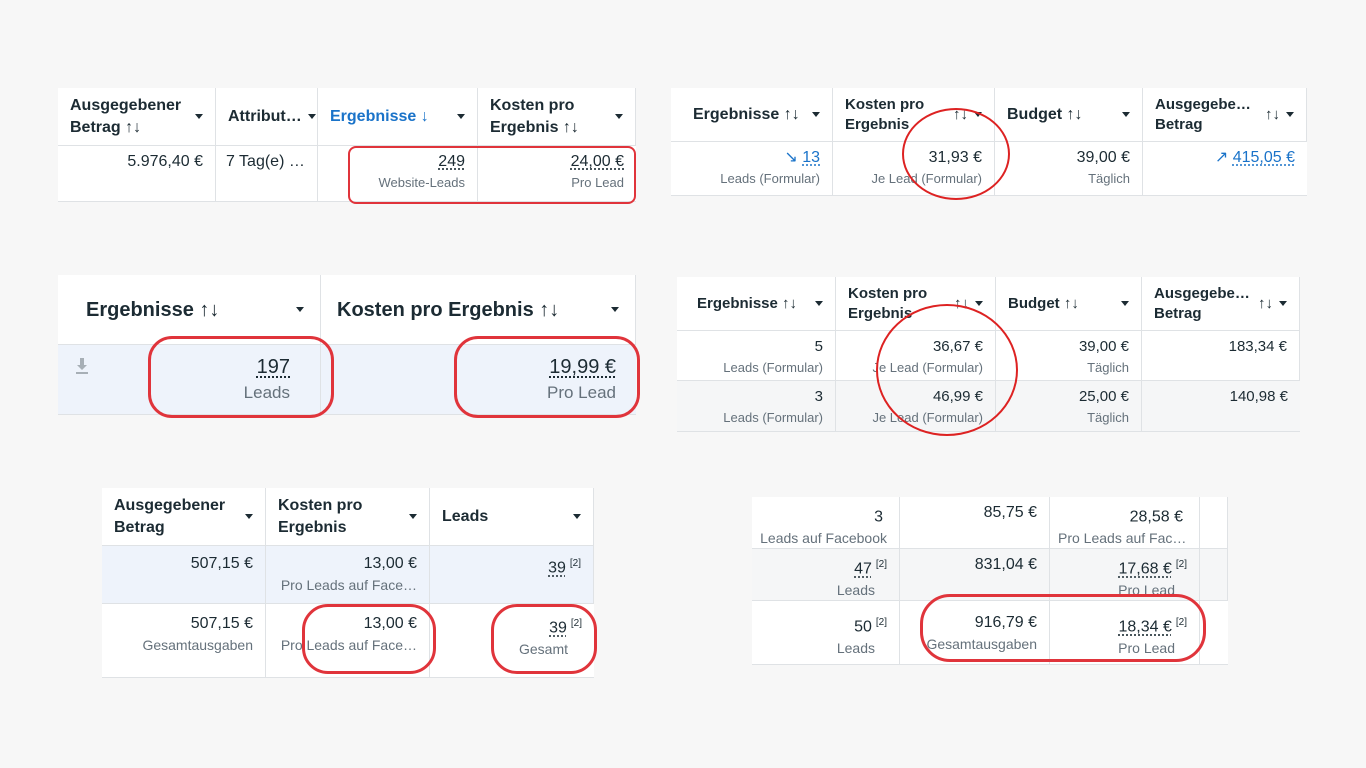 The image size is (1366, 768). I want to click on column-header-spent: Ausgegebener Betrag ↑↓, so click(137, 117).